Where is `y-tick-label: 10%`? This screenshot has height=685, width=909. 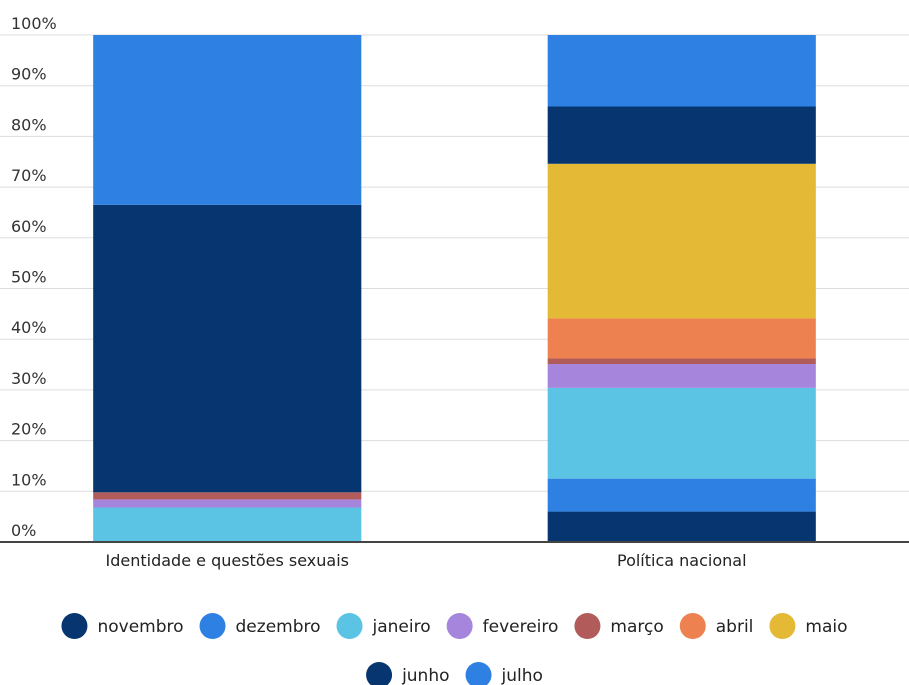
y-tick-label: 10% is located at coordinates (29, 479).